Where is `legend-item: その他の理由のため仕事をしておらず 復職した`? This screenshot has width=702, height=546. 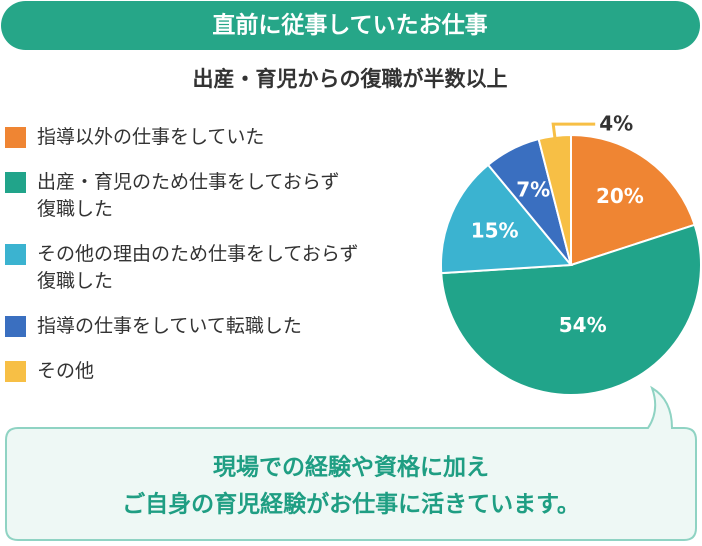
legend-item: その他の理由のため仕事をしておらず 復職した is located at coordinates (220, 268).